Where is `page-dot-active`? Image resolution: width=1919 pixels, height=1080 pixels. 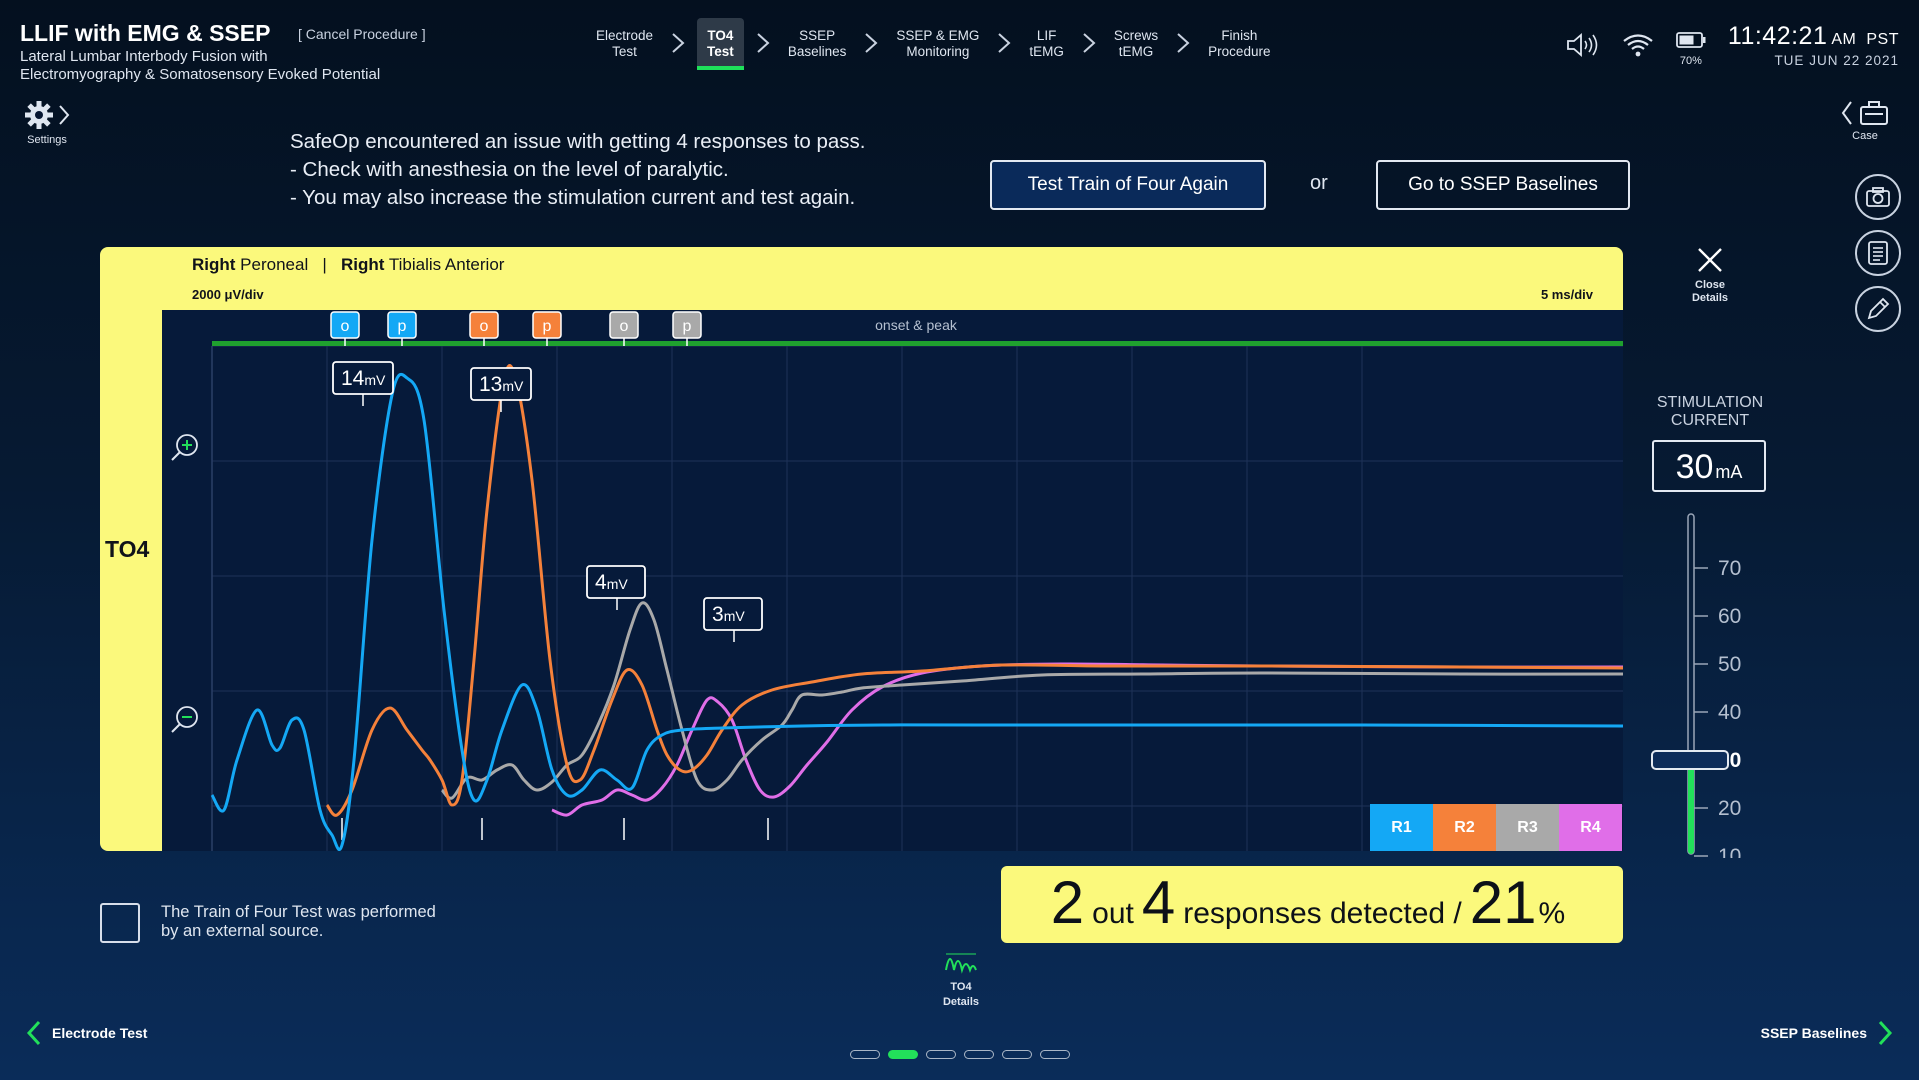 page-dot-active is located at coordinates (903, 1054).